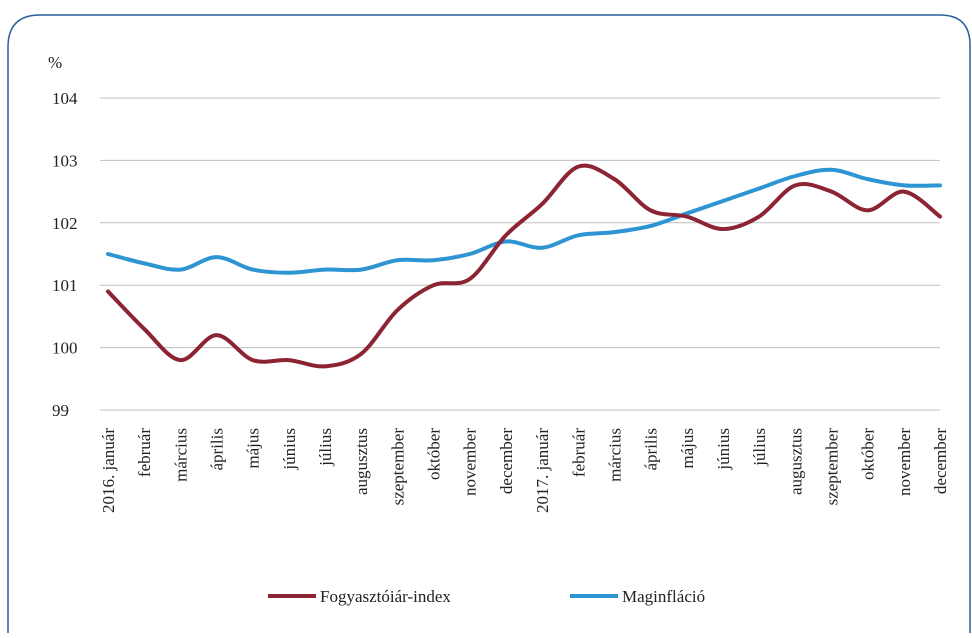 This screenshot has width=972, height=638. Describe the element at coordinates (108, 470) in the screenshot. I see `x-tick-label: 2016. január` at that location.